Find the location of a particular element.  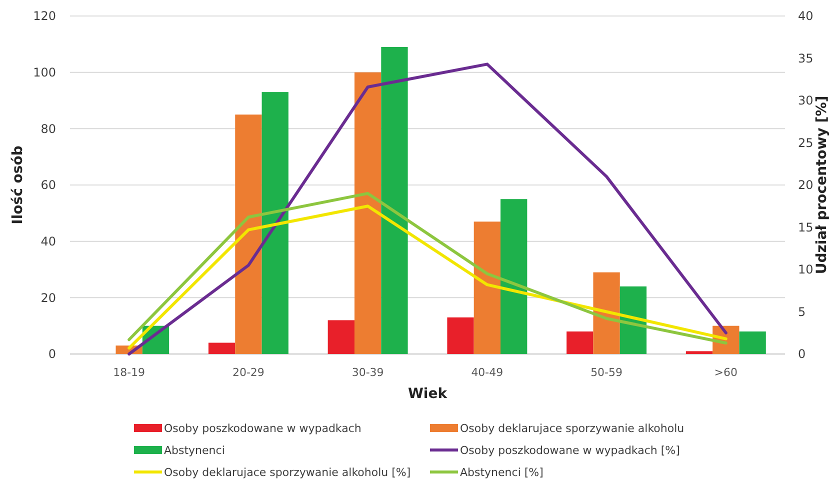

y-axis-title: Ilość osób is located at coordinates (18, 185).